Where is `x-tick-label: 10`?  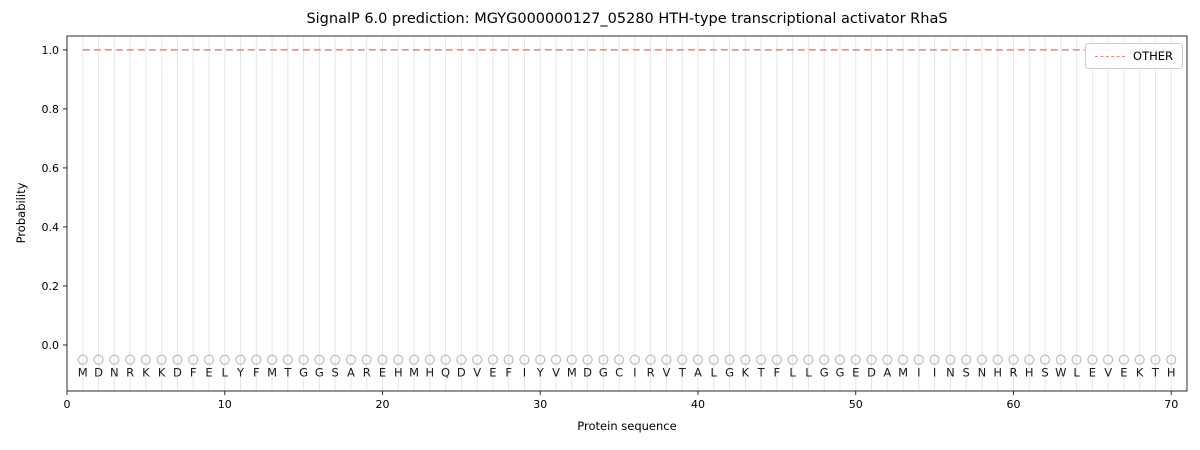 x-tick-label: 10 is located at coordinates (225, 404).